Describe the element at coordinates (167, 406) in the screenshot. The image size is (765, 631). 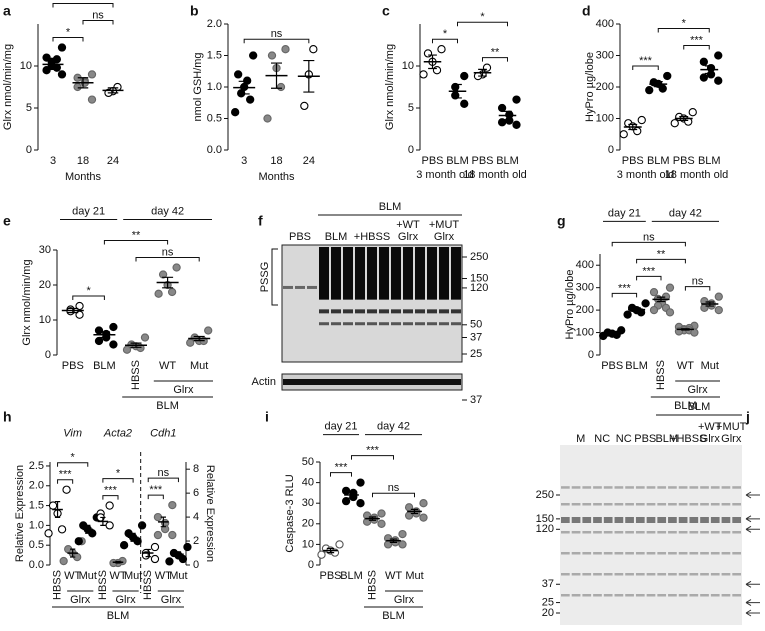
I see `group-label: BLM` at that location.